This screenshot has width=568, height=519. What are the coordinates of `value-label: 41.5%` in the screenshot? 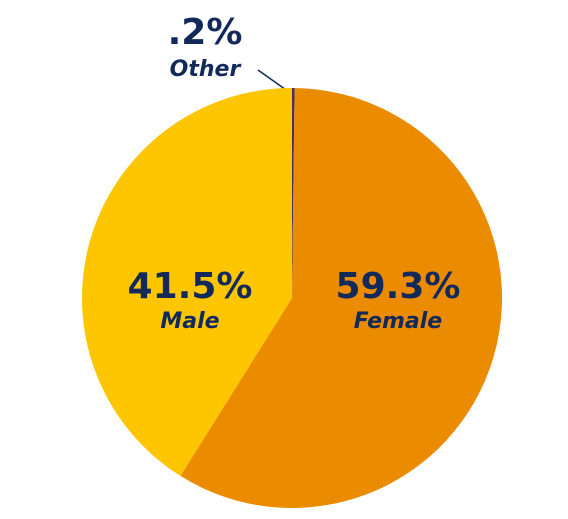 It's located at (190, 286).